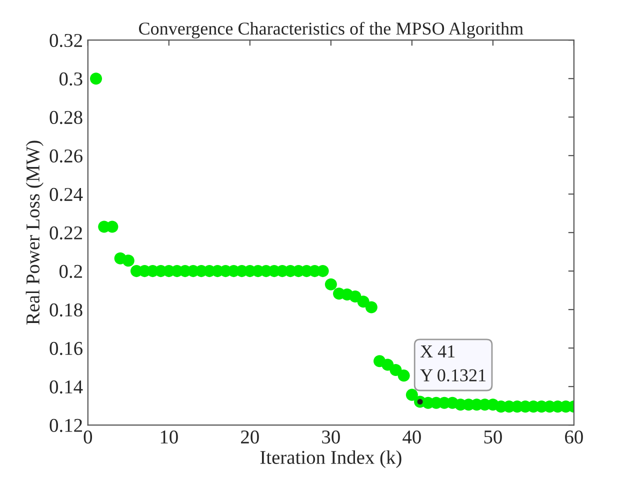 This screenshot has height=483, width=637. What do you see at coordinates (331, 437) in the screenshot?
I see `x-tick-label: 30` at bounding box center [331, 437].